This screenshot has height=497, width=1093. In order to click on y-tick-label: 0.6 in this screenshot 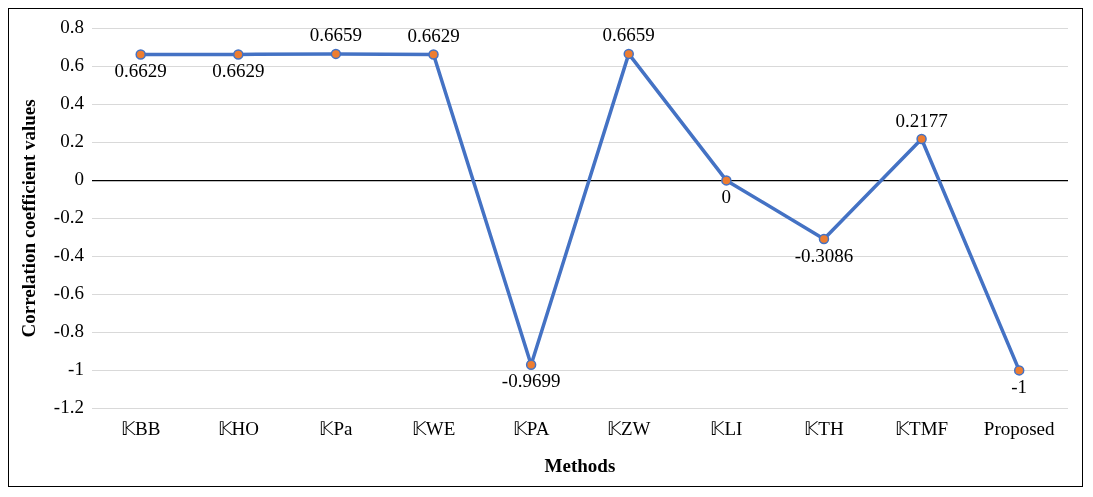, I will do `click(72, 65)`.